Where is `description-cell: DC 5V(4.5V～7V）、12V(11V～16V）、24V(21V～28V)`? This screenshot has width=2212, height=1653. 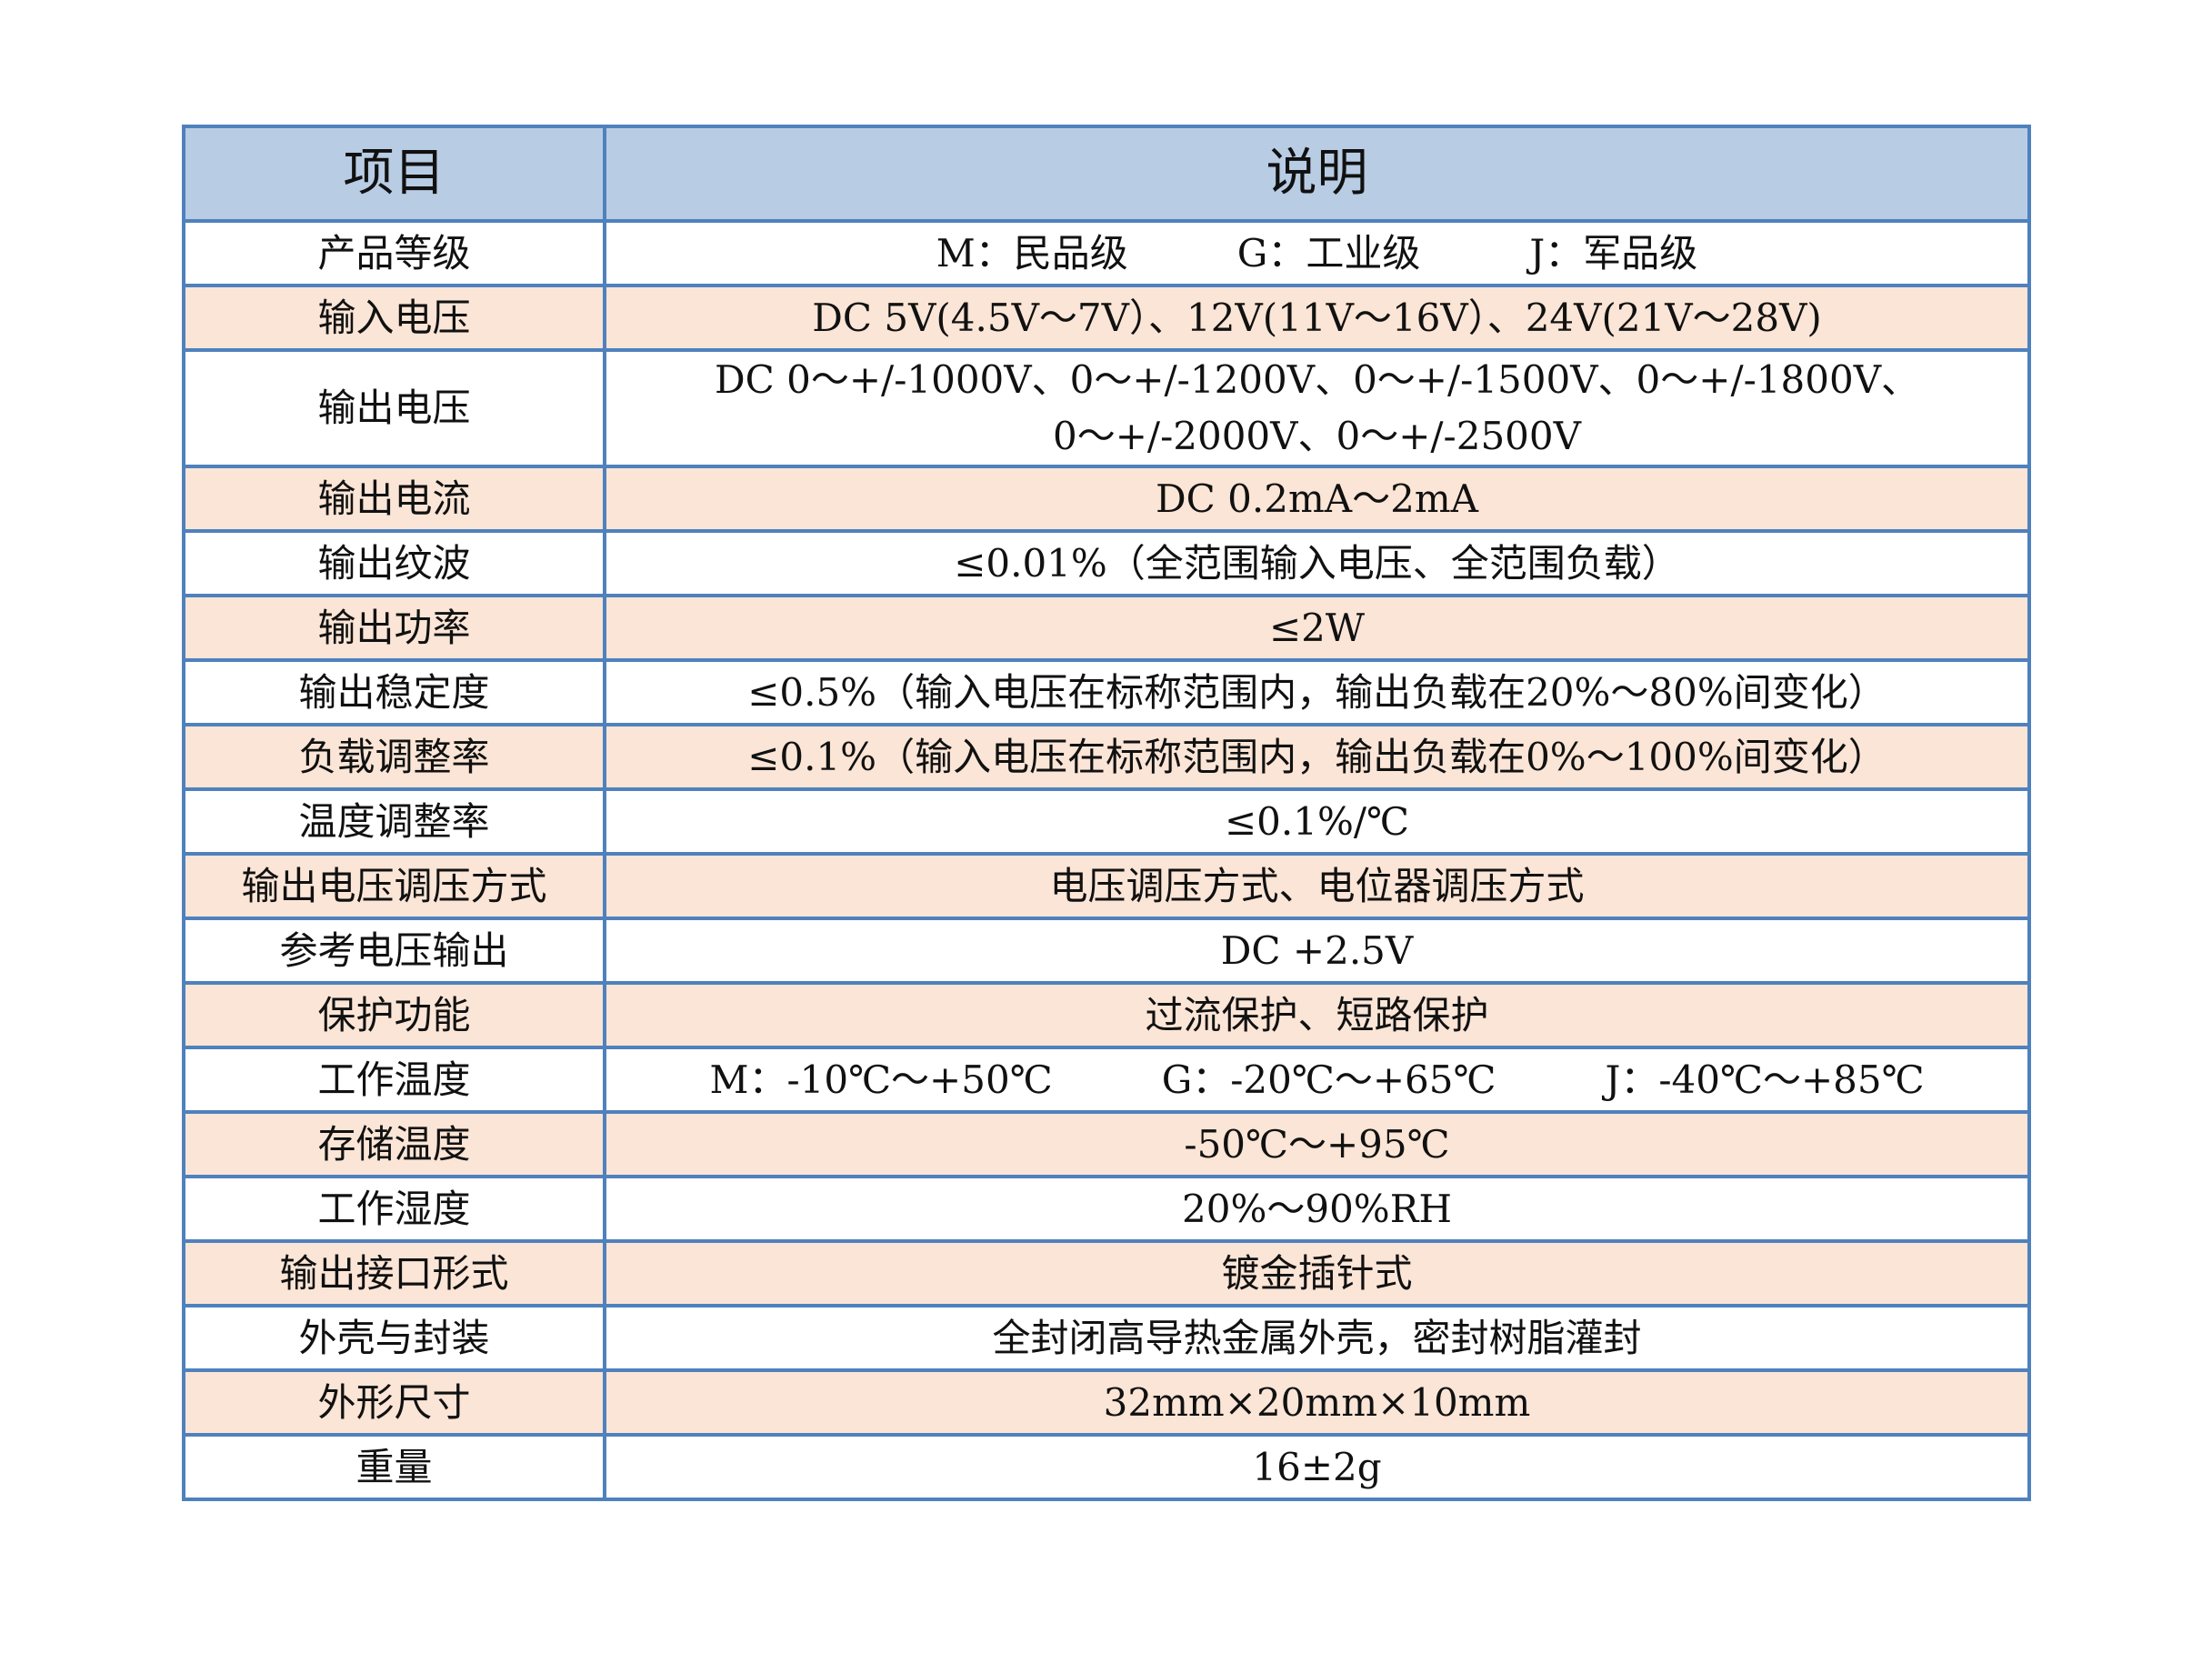 description-cell: DC 5V(4.5V～7V）、12V(11V～16V）、24V(21V～28V) is located at coordinates (1317, 318).